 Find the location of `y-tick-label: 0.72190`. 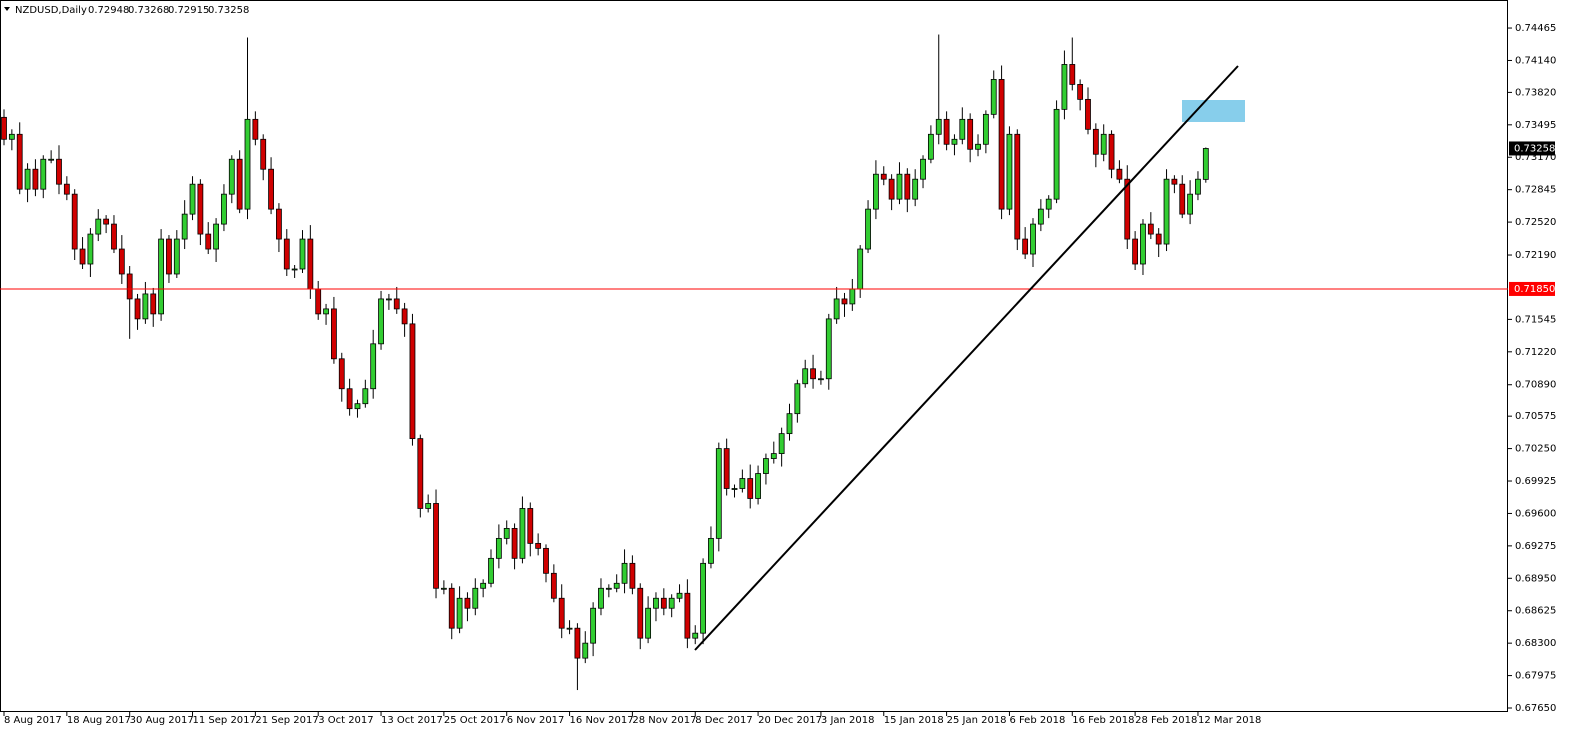

y-tick-label: 0.72190 is located at coordinates (1535, 255).